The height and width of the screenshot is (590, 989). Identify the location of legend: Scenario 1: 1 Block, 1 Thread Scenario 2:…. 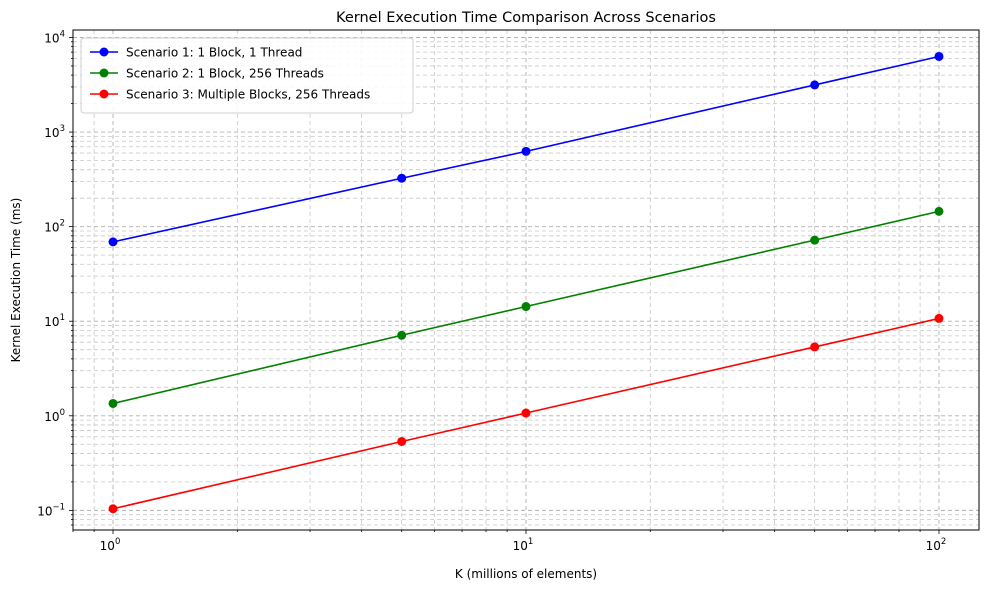
(247, 75).